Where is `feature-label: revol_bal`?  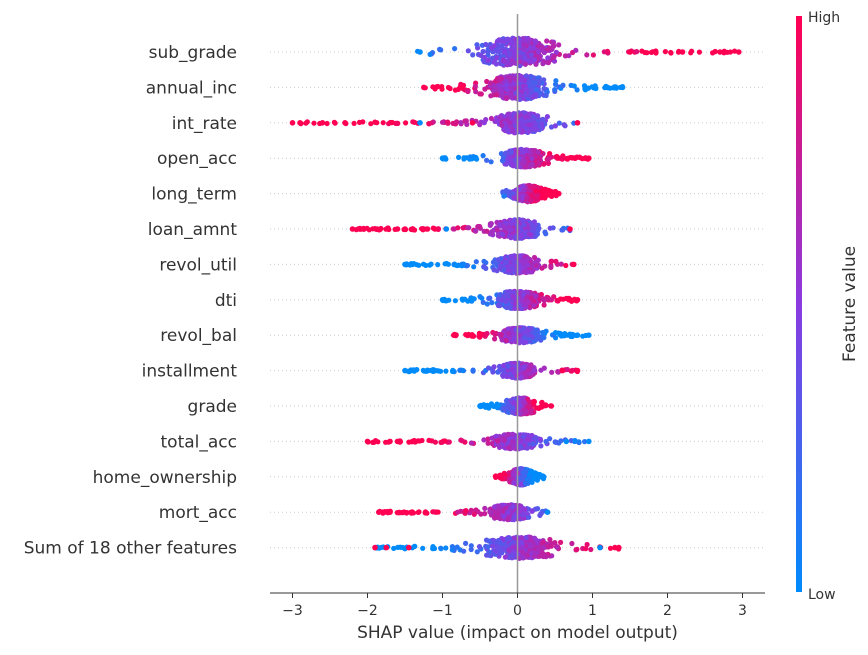 feature-label: revol_bal is located at coordinates (198, 336).